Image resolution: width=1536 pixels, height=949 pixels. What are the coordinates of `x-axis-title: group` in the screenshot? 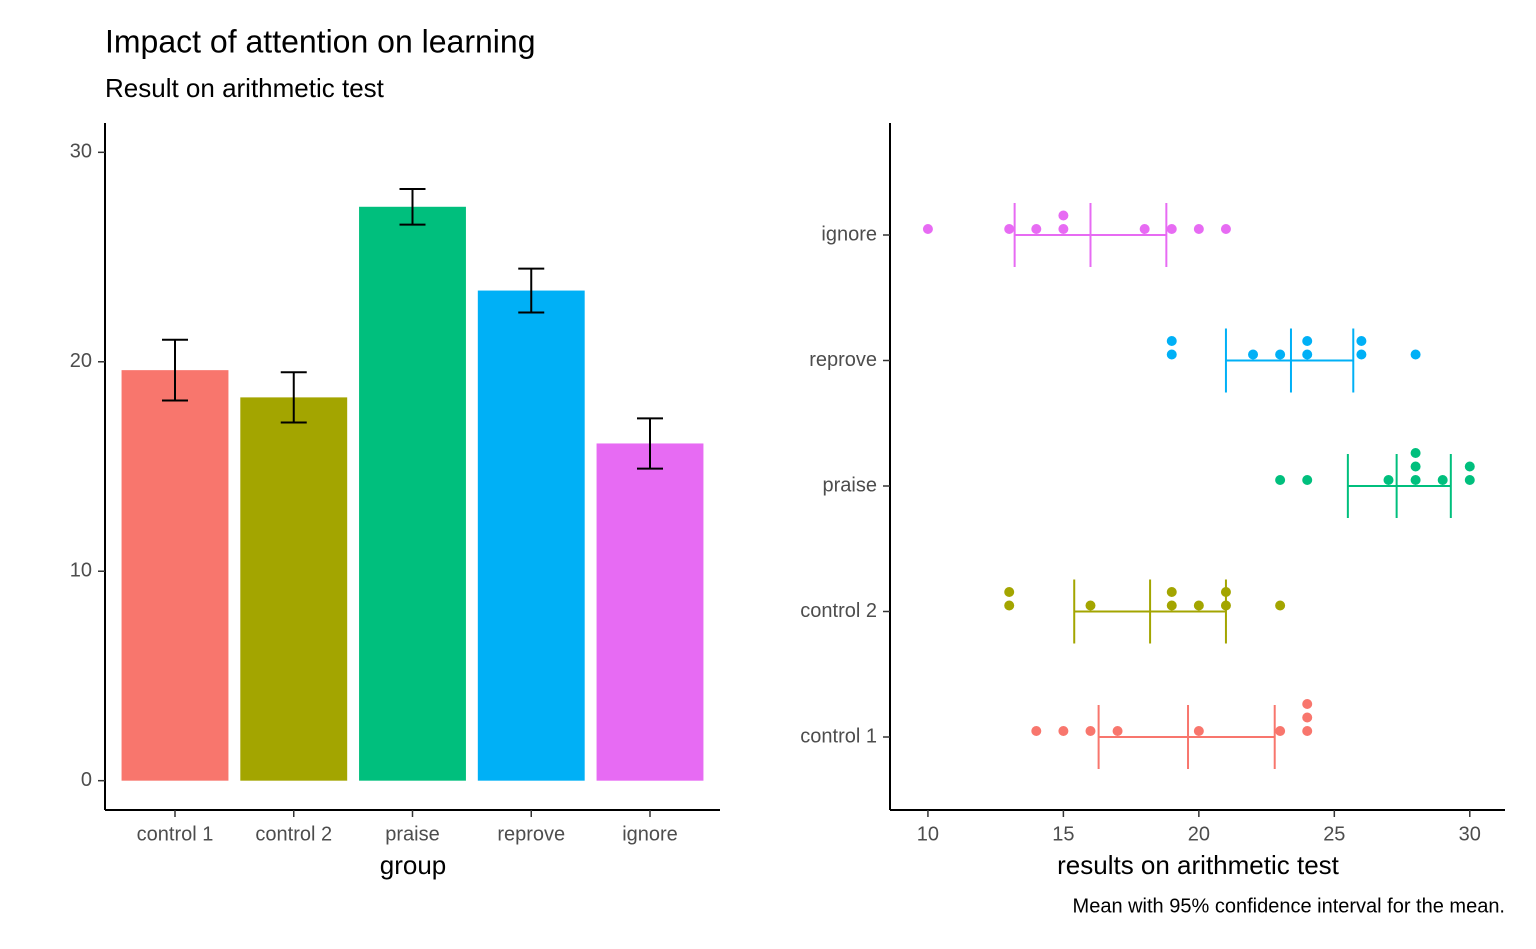 It's located at (413, 865).